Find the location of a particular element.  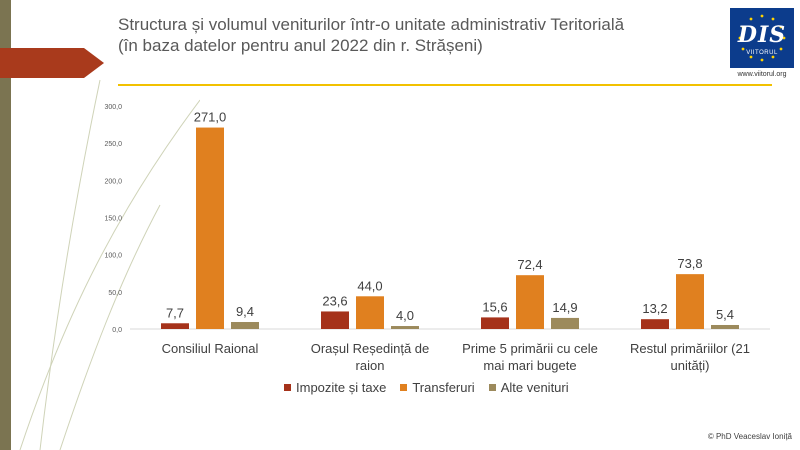

y-tick-label: 250,0 is located at coordinates (113, 144).